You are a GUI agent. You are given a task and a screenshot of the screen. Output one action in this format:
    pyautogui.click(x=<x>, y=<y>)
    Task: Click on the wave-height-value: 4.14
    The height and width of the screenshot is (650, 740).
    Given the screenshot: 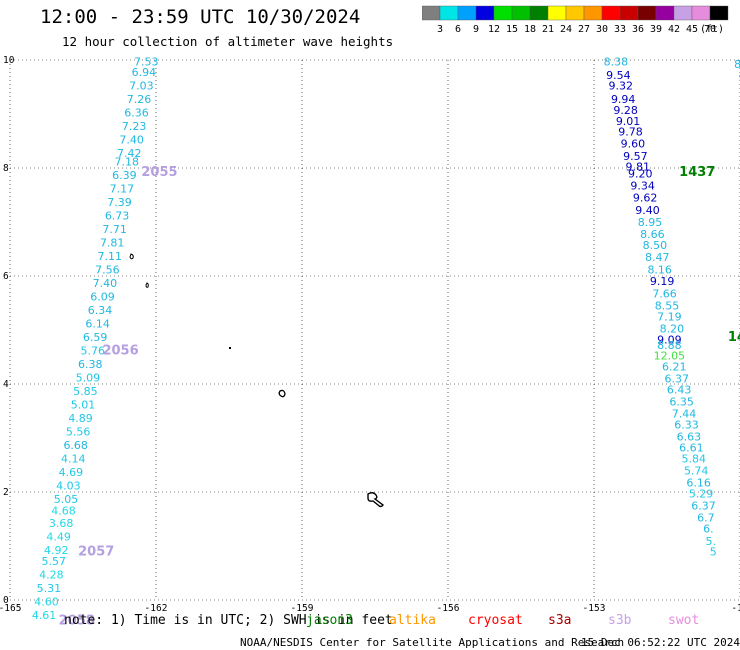 What is the action you would take?
    pyautogui.click(x=73, y=458)
    